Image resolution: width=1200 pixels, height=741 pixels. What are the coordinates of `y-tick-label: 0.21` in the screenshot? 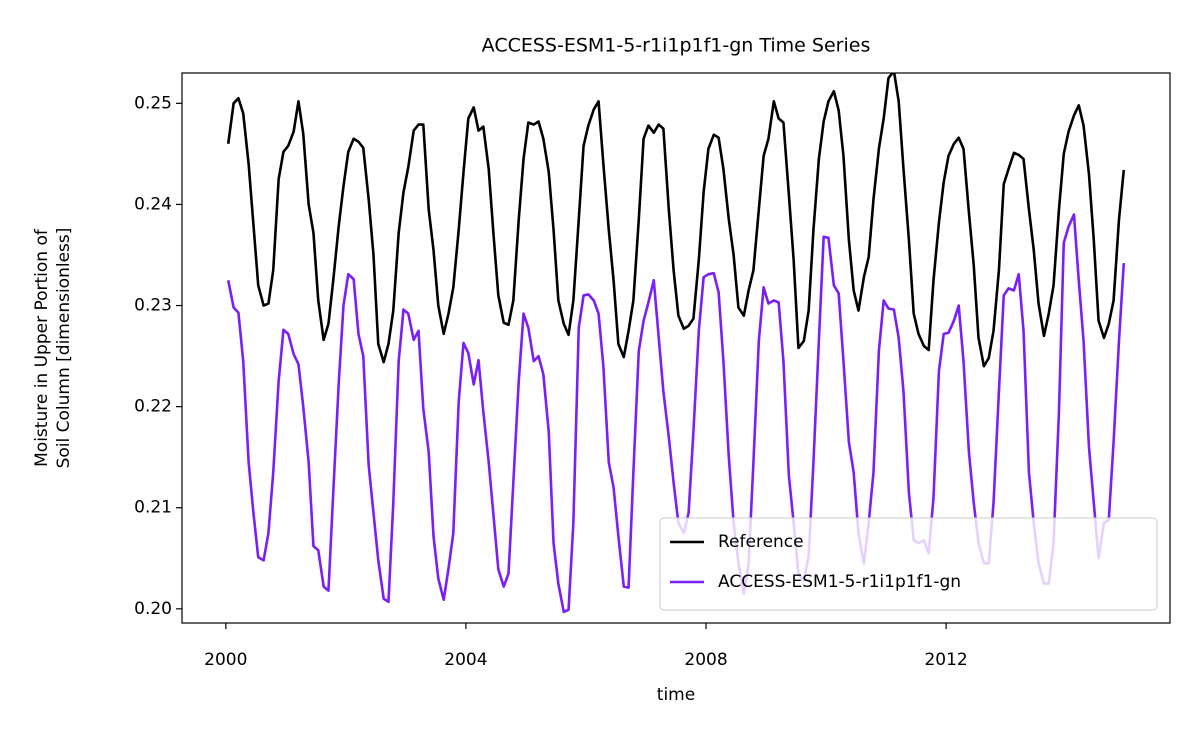 It's located at (153, 508).